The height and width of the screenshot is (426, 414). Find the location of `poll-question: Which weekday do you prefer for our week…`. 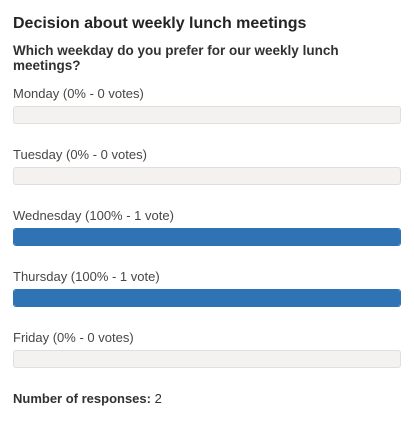

poll-question: Which weekday do you prefer for our week… is located at coordinates (176, 58).